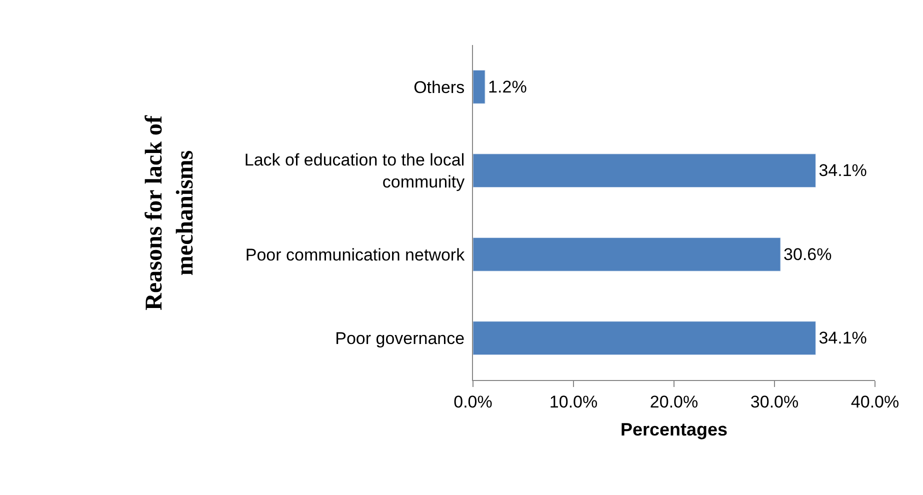 The width and height of the screenshot is (923, 495). I want to click on x-axis-title: Percentages, so click(674, 430).